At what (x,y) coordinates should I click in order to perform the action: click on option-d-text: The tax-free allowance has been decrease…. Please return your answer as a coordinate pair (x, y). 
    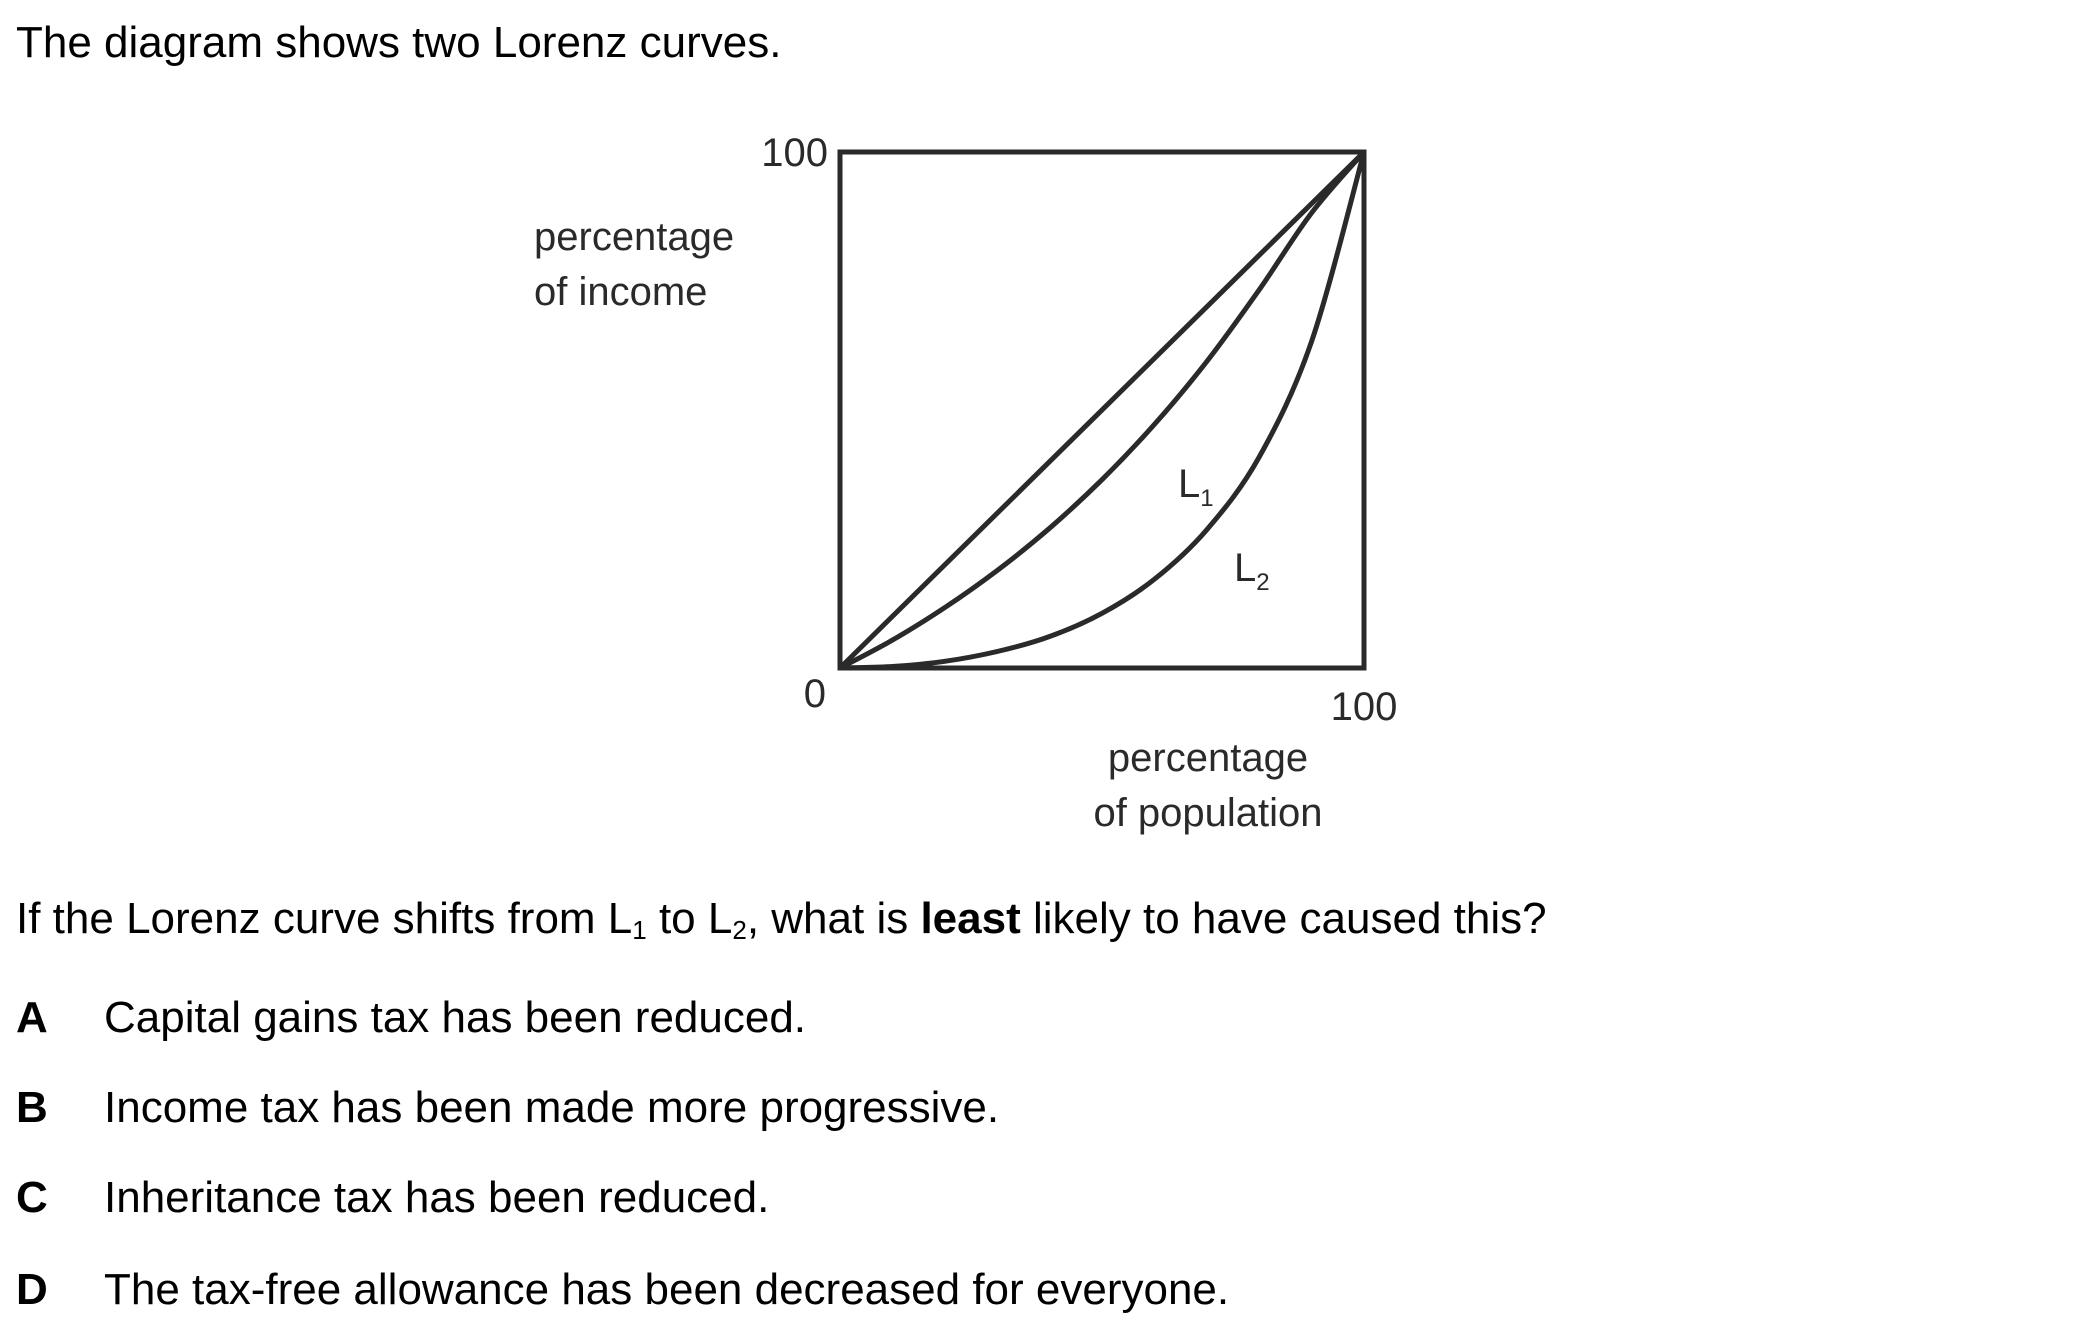
    Looking at the image, I should click on (667, 1289).